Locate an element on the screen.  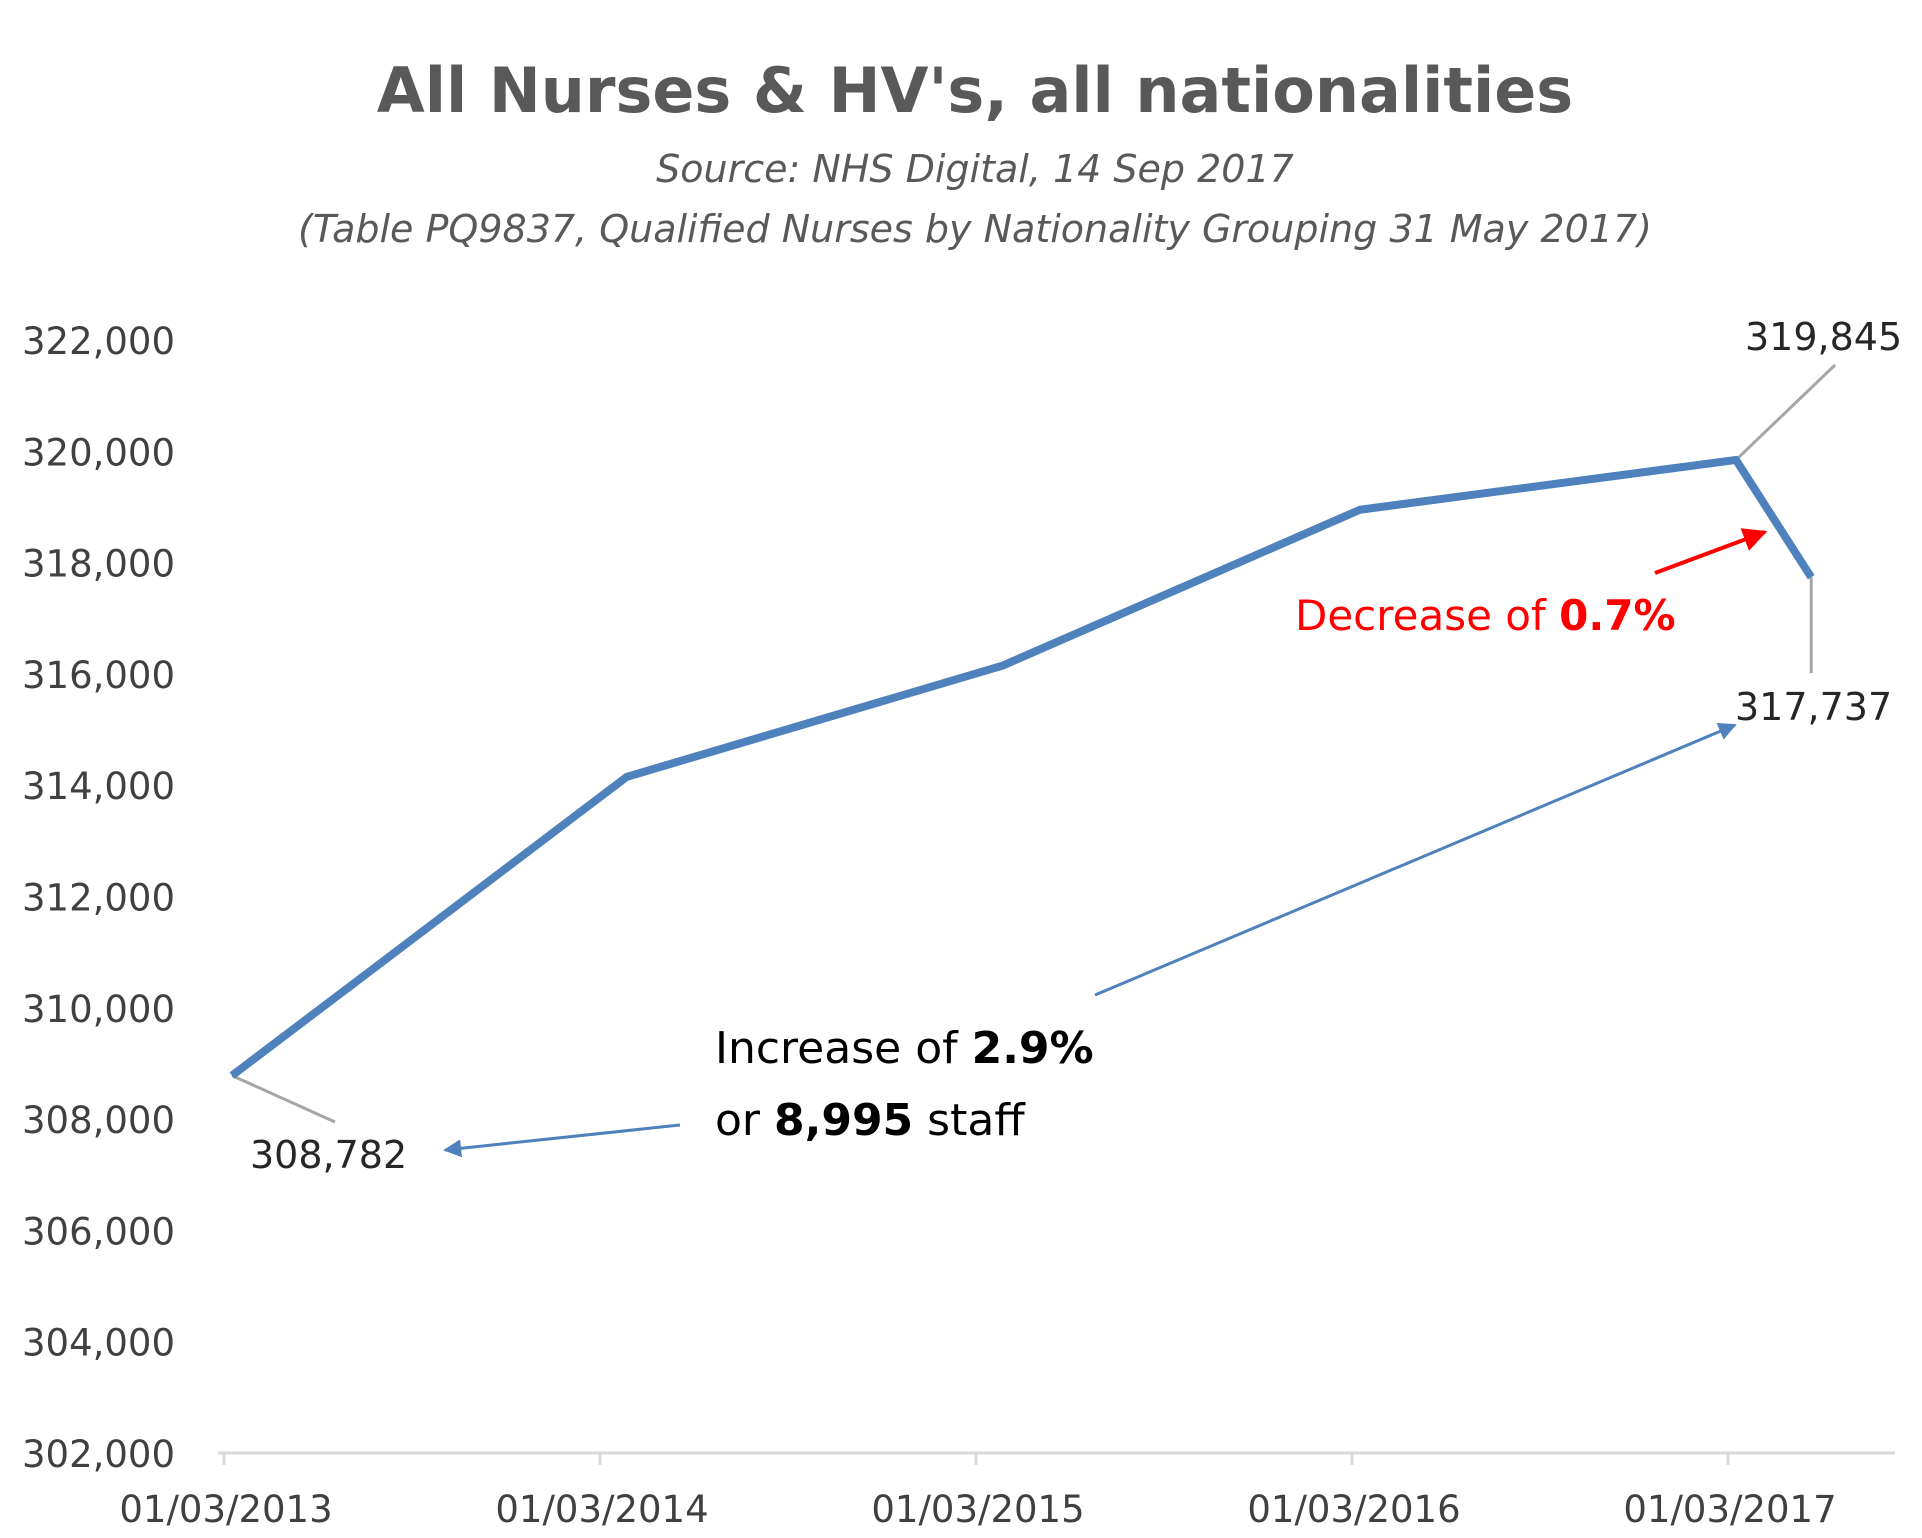
increase-staff-suffix: staff is located at coordinates (969, 1120).